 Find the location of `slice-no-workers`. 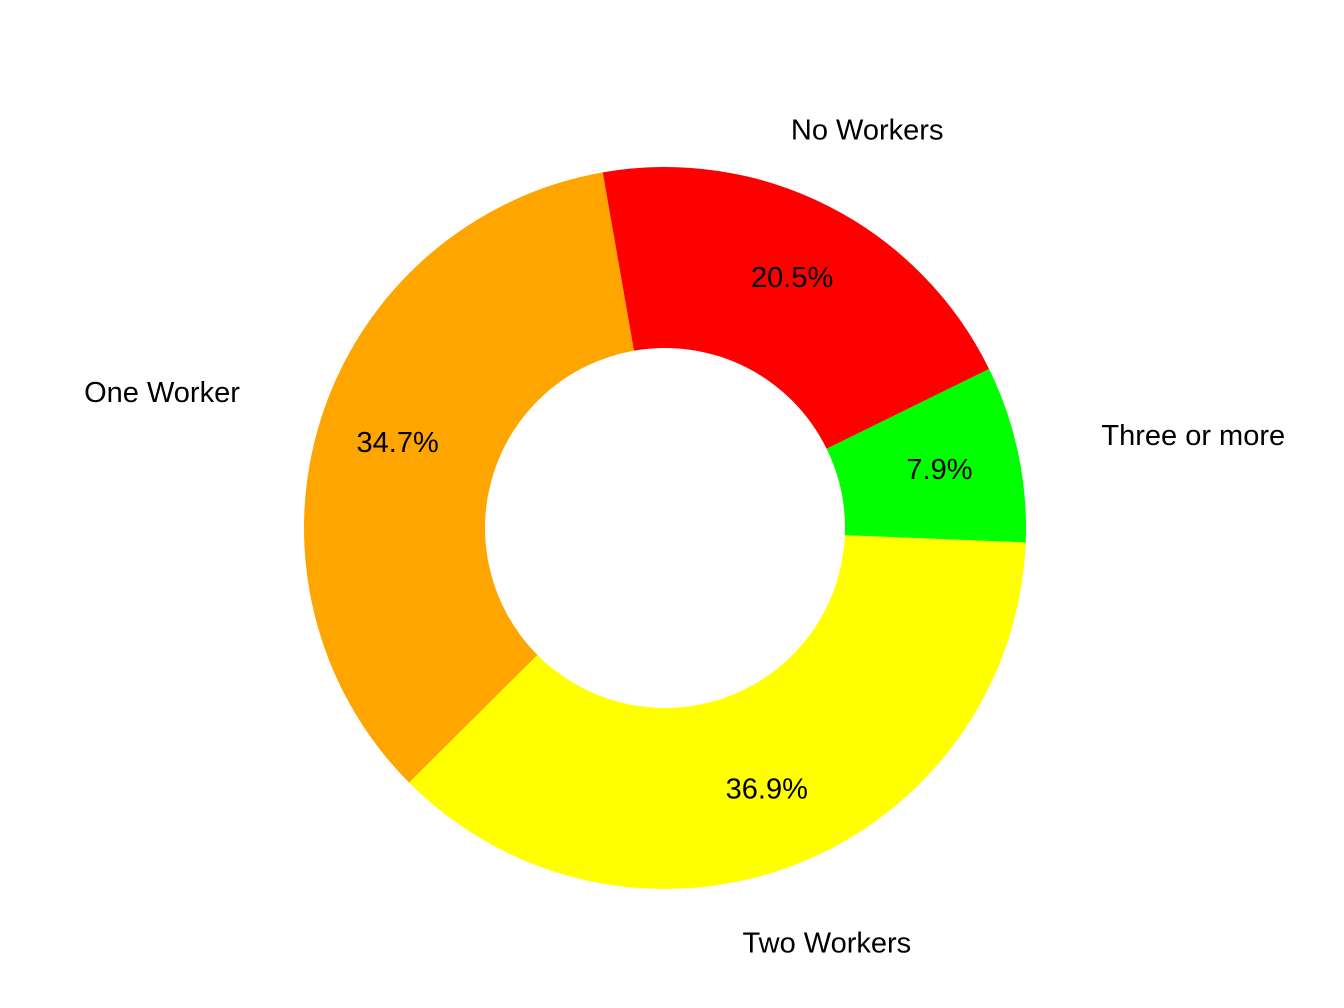

slice-no-workers is located at coordinates (796, 308).